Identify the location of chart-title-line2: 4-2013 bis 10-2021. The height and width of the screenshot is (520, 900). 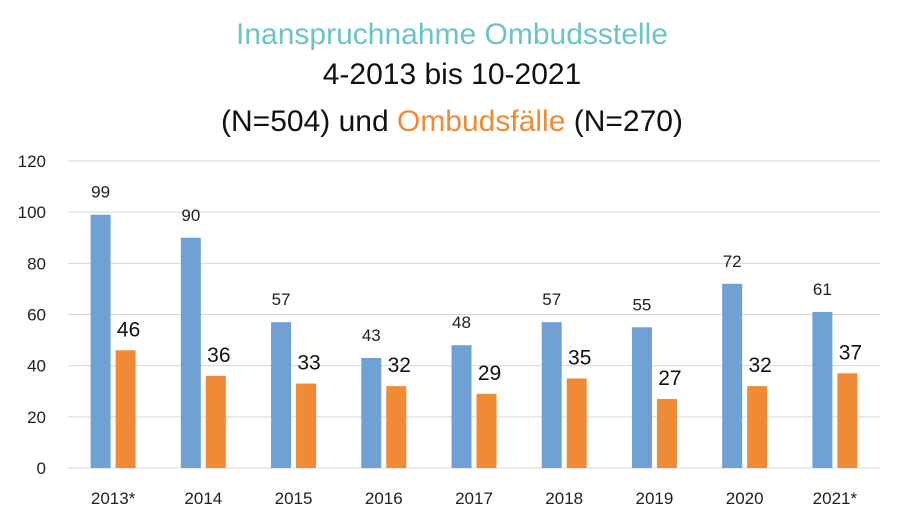
(452, 74).